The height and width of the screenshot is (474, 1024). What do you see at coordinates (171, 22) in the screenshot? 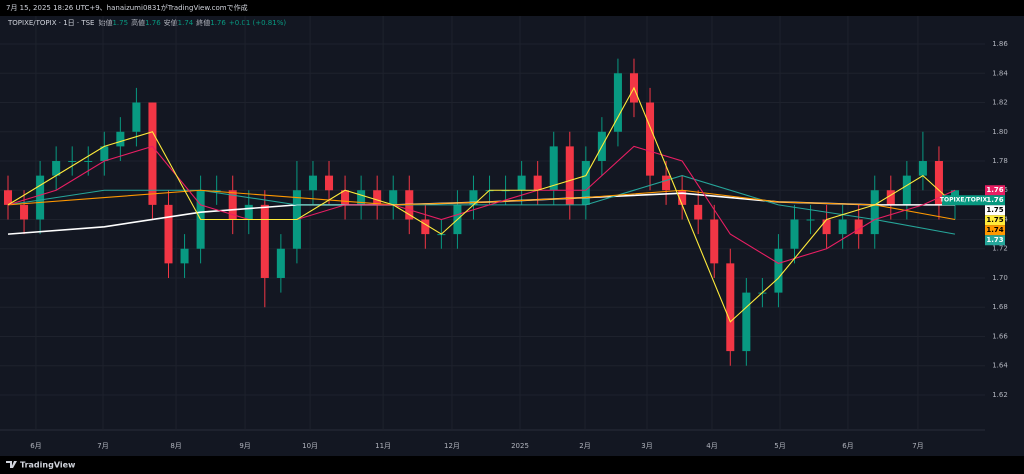
I see `legend-low-label: 安値` at bounding box center [171, 22].